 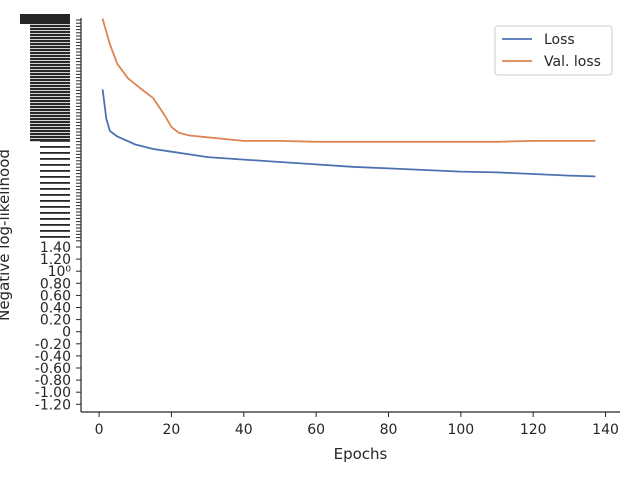 What do you see at coordinates (53, 369) in the screenshot?
I see `y-tick-label: -0.60` at bounding box center [53, 369].